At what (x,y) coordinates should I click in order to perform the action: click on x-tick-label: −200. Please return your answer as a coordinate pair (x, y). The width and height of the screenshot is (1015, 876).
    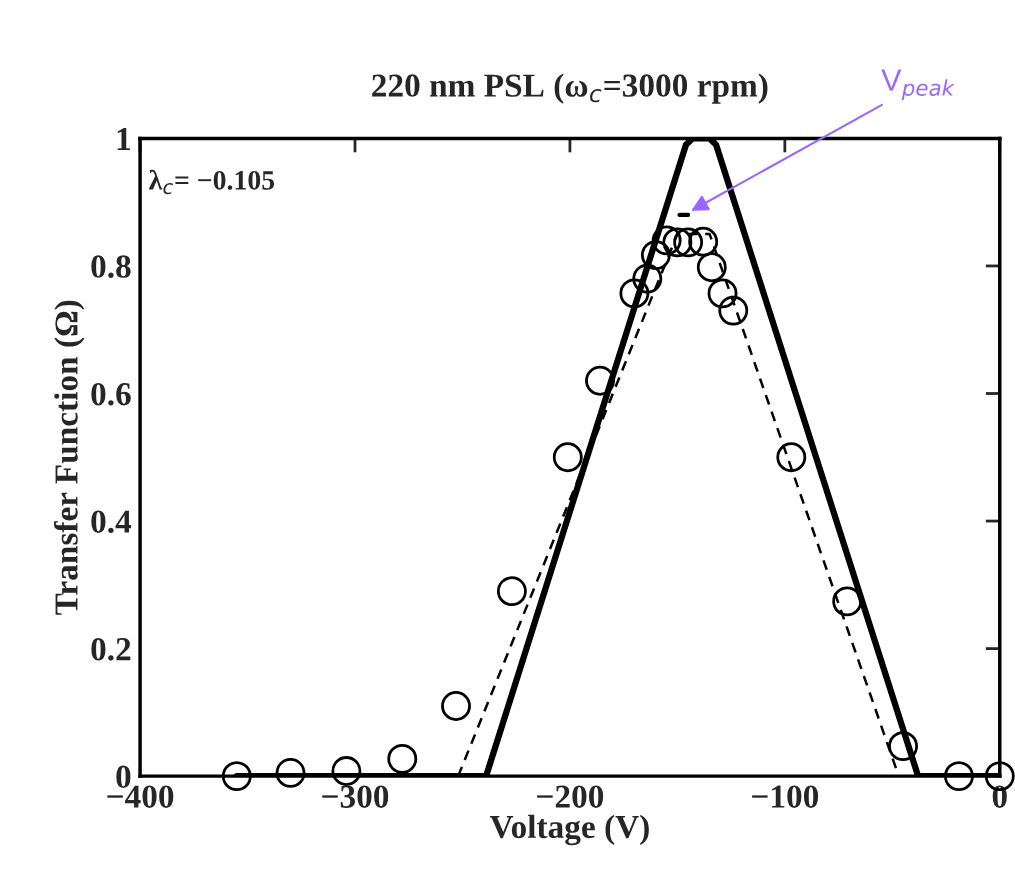
    Looking at the image, I should click on (570, 796).